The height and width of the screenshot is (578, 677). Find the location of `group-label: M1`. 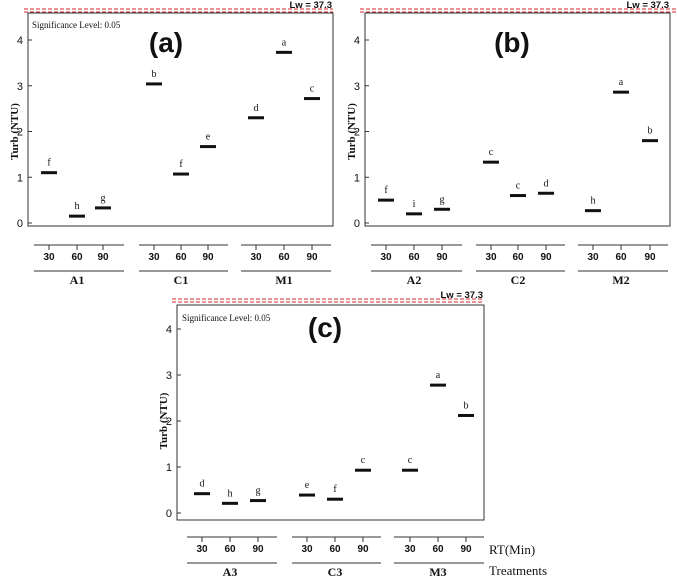

group-label: M1 is located at coordinates (283, 280).